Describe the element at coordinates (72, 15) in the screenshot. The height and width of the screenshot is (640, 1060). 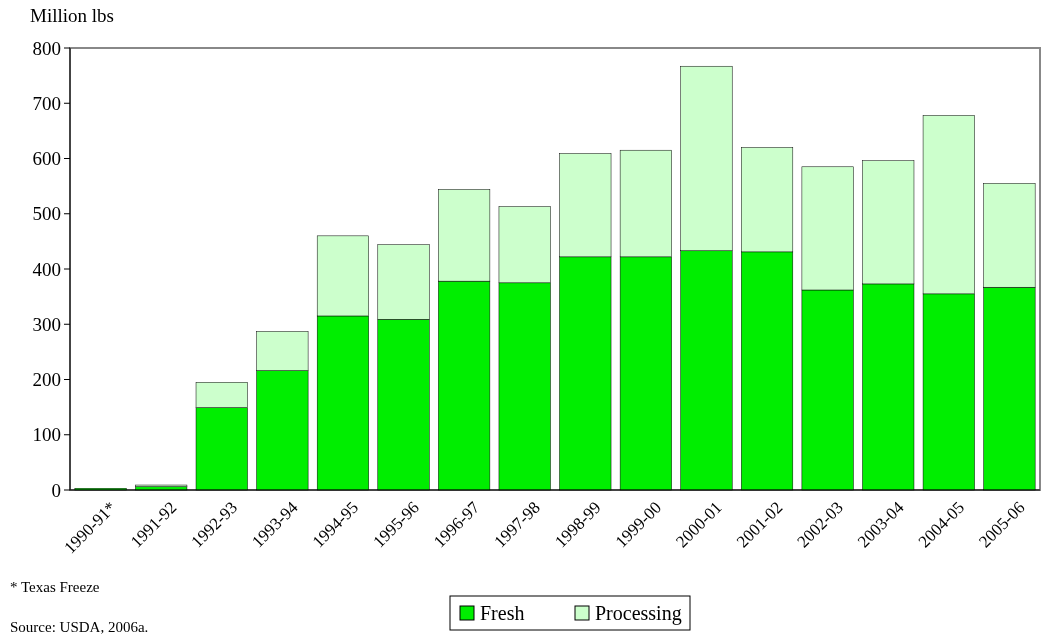
I see `y-axis-title: Million lbs` at that location.